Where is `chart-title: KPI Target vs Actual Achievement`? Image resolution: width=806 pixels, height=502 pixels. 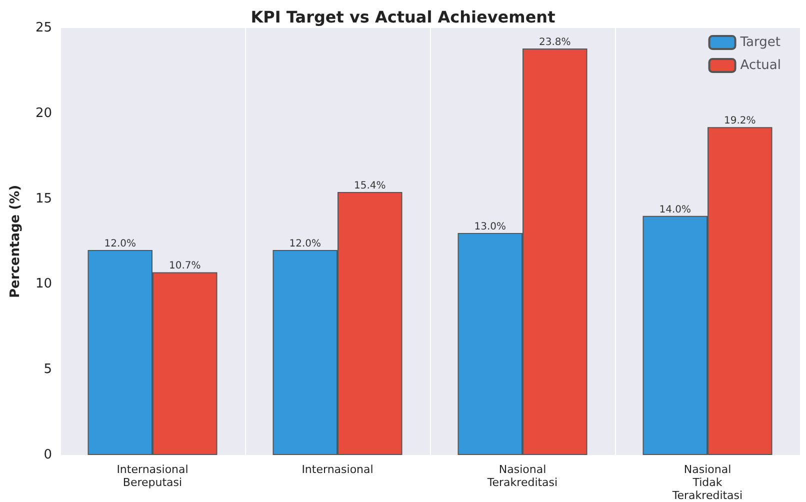
chart-title: KPI Target vs Actual Achievement is located at coordinates (403, 17).